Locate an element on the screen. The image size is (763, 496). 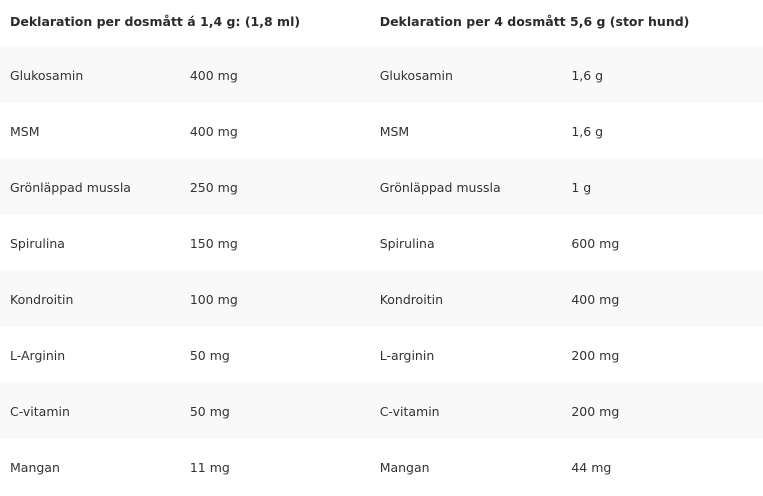
table-row: MSM 400 mg MSM 1,6 g is located at coordinates (381, 131).